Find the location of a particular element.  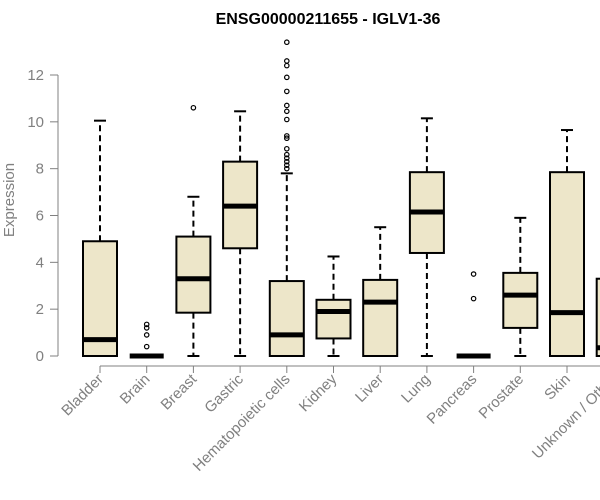

y-axis-title: Expression is located at coordinates (9, 200).